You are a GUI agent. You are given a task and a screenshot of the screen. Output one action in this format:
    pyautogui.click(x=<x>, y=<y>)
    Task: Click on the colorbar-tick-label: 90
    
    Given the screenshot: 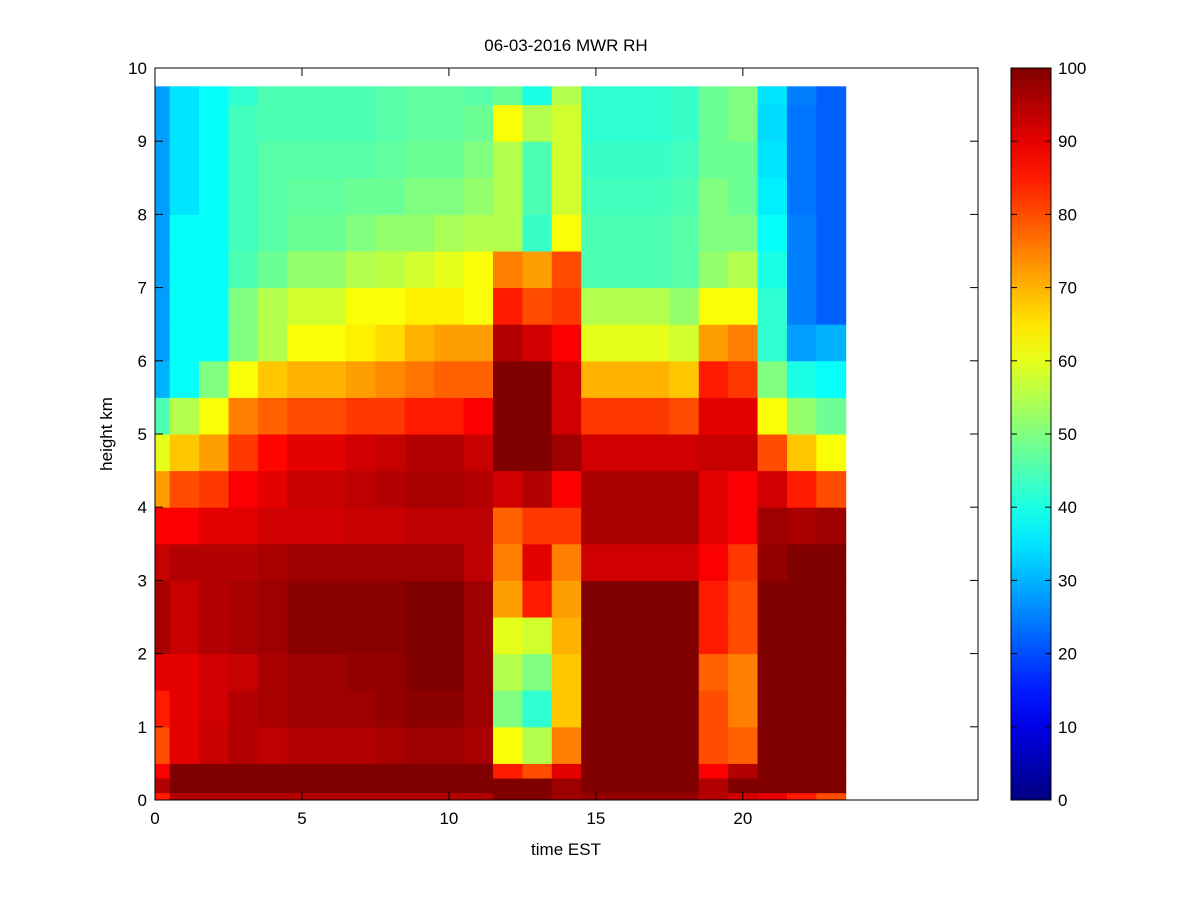 What is the action you would take?
    pyautogui.click(x=1067, y=141)
    